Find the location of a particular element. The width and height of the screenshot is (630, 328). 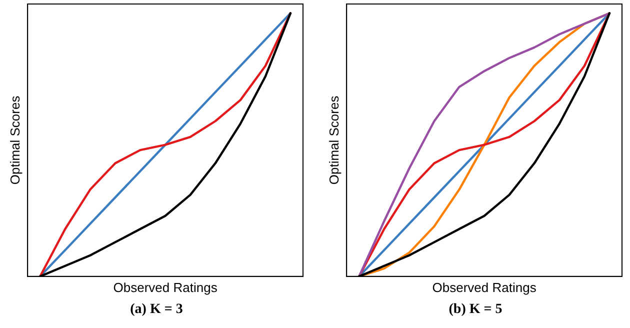

text: (b) K = 5 is located at coordinates (476, 310).